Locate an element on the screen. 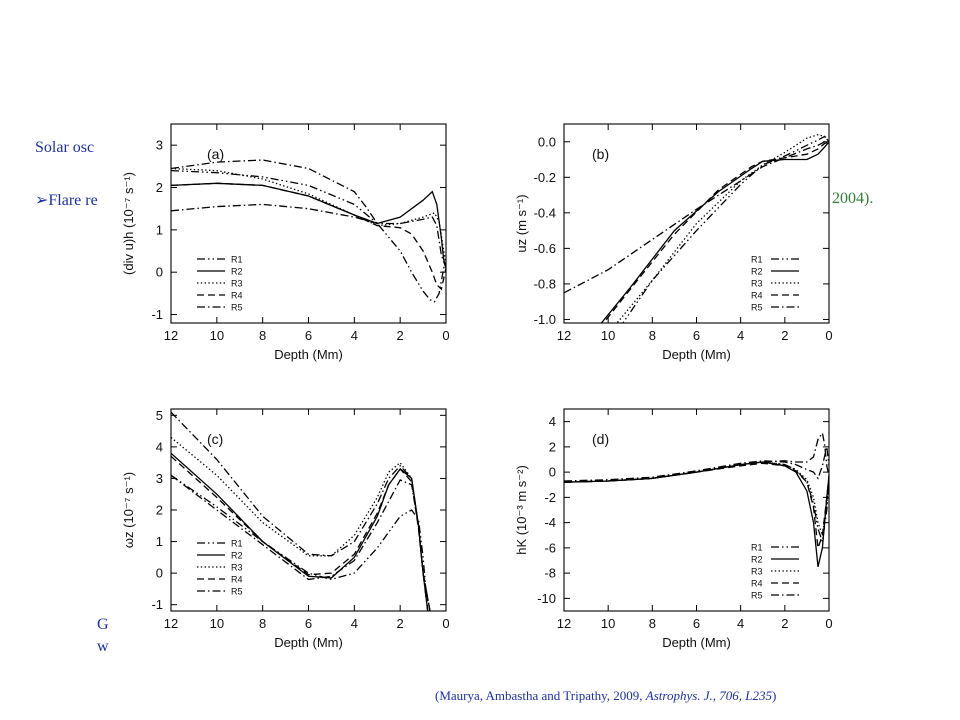 The image size is (960, 720). y-axis-label: uz (m s⁻¹) is located at coordinates (521, 223).